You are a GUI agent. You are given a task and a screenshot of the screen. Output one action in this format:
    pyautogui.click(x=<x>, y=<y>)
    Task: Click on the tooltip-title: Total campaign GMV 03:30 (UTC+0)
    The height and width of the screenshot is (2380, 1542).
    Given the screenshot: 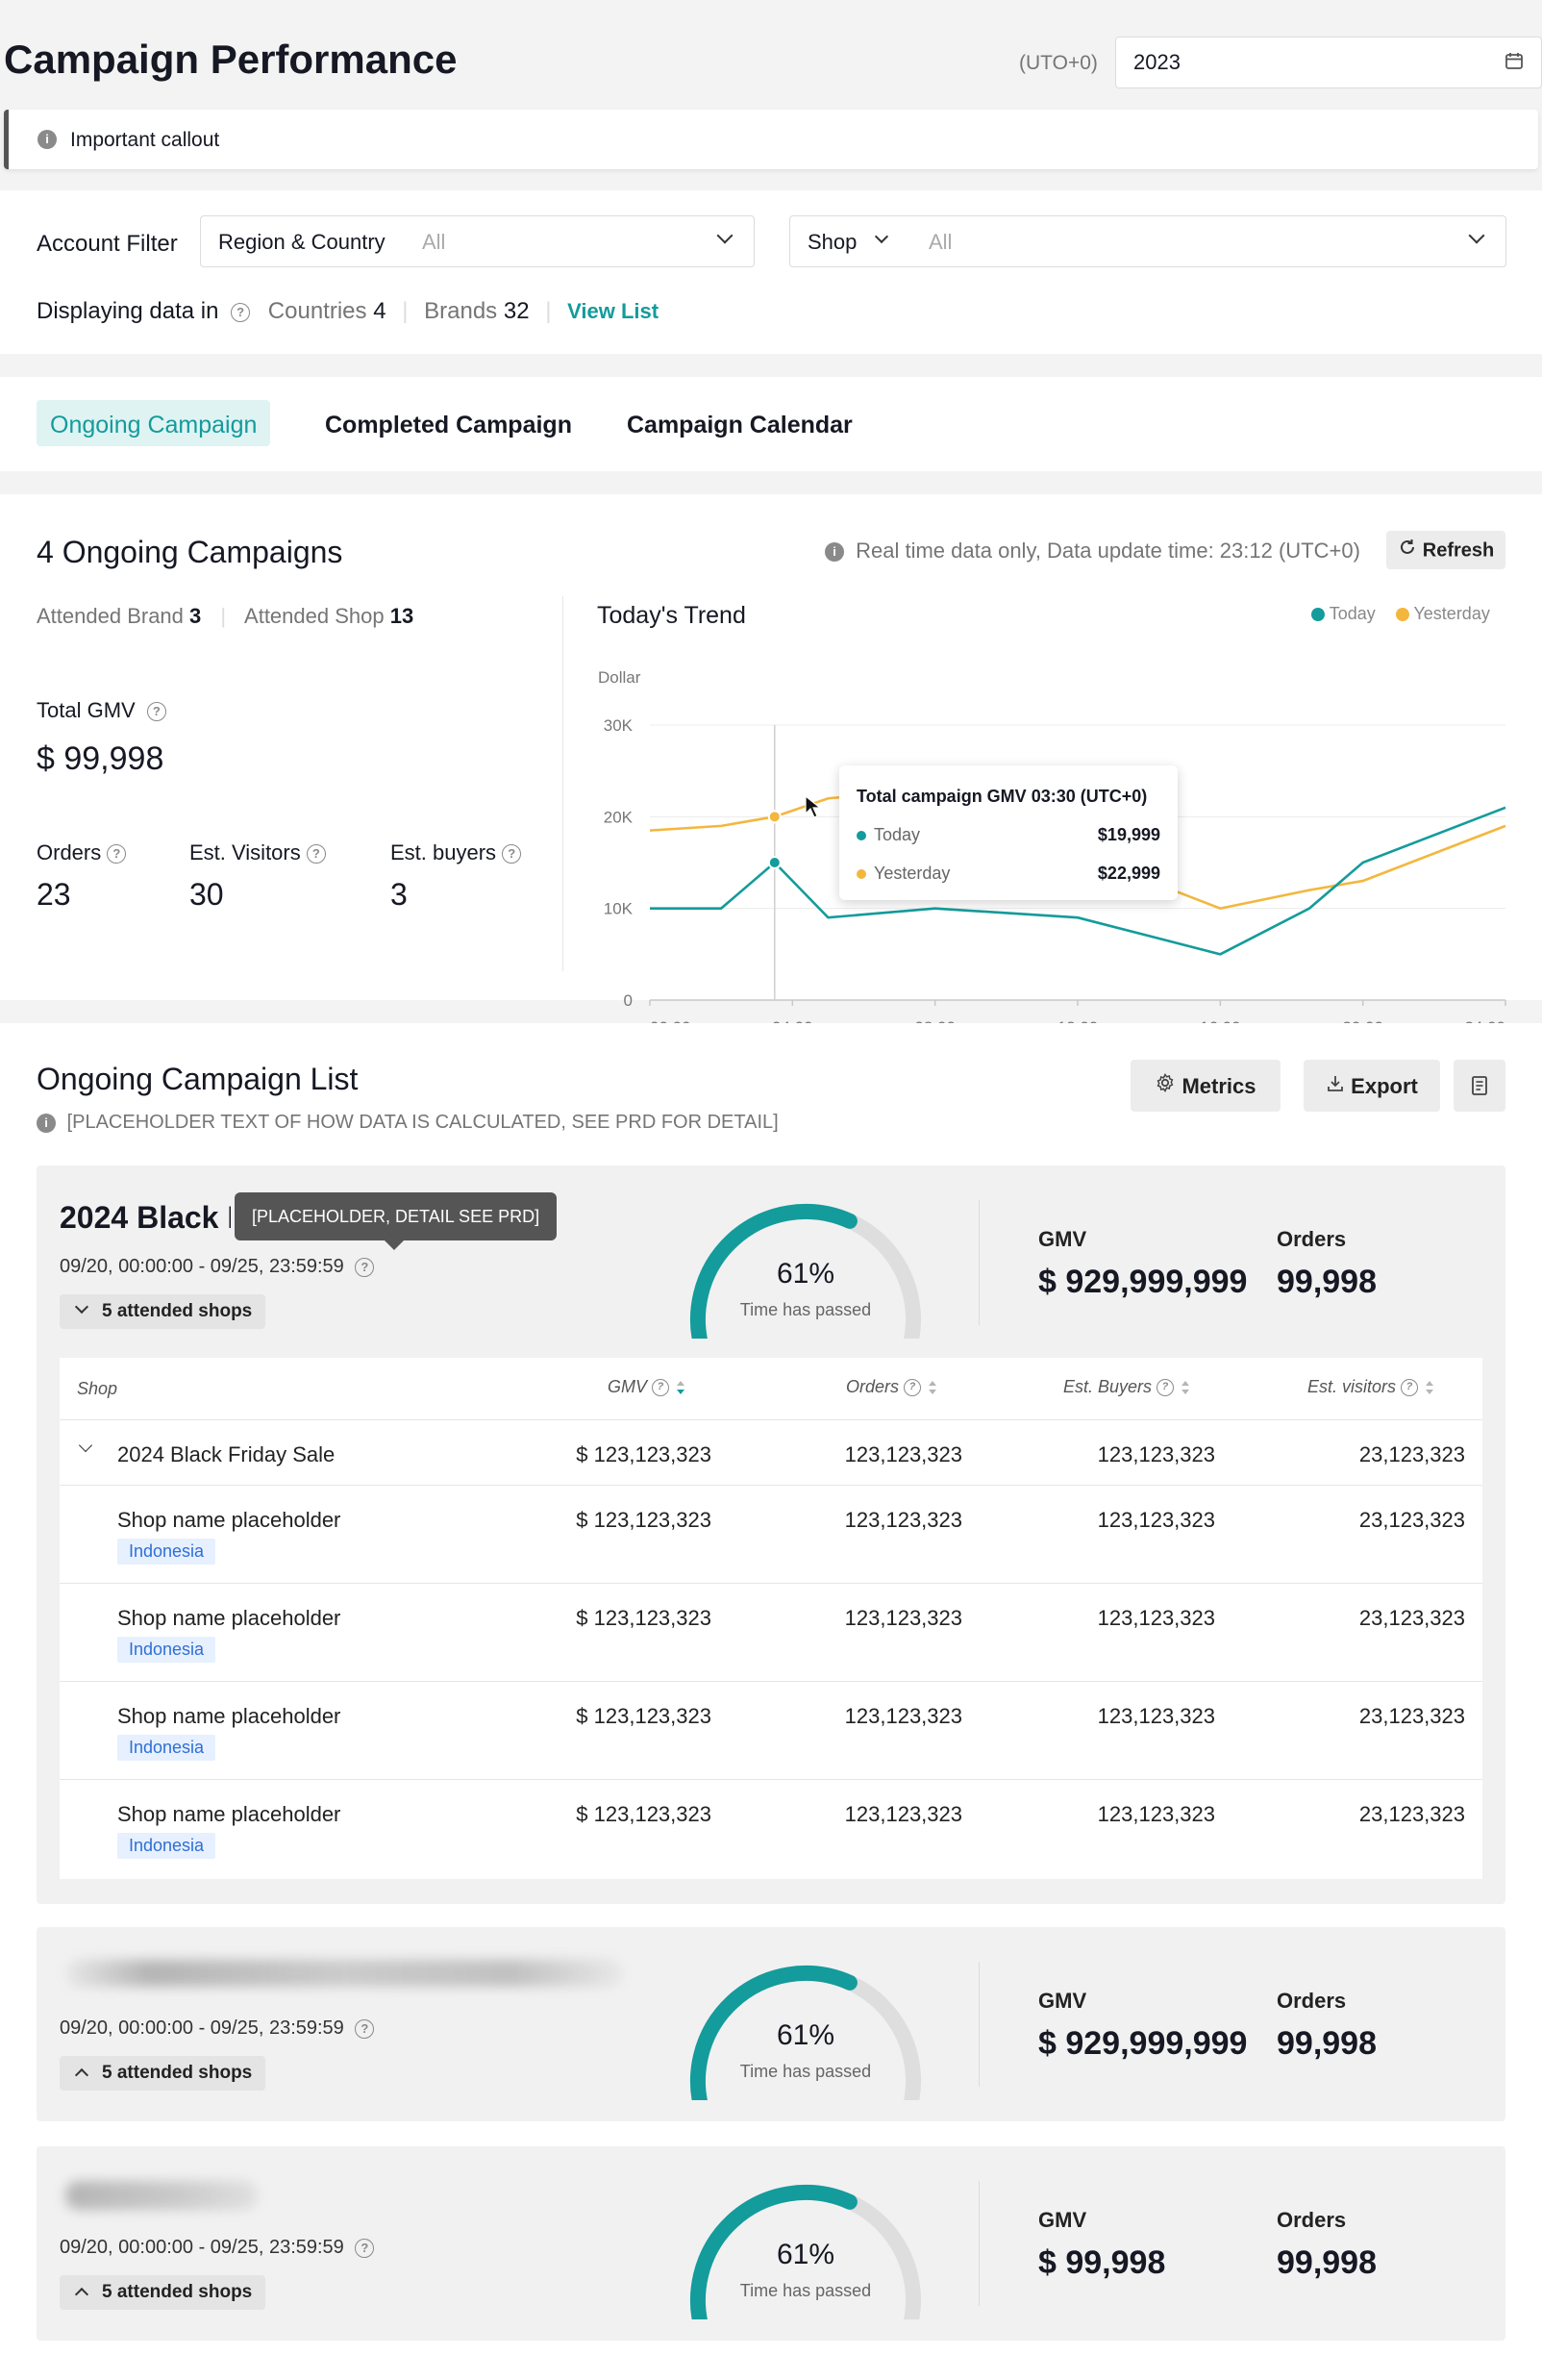 What is the action you would take?
    pyautogui.click(x=1003, y=796)
    